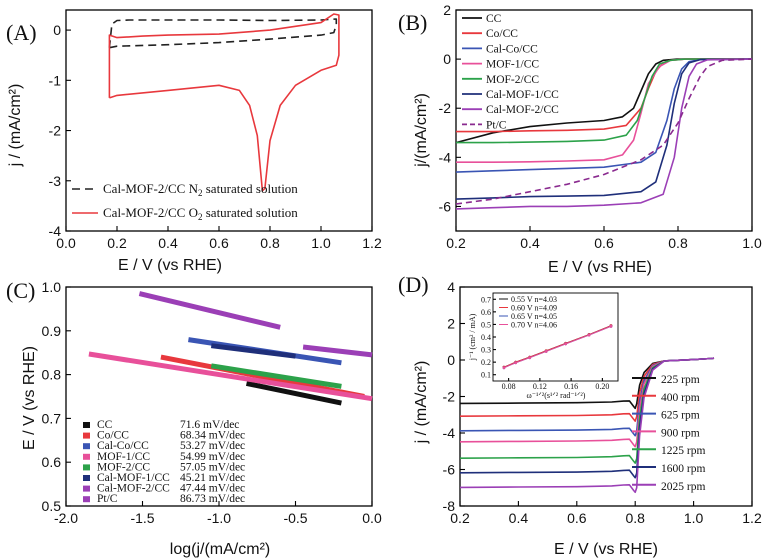 The height and width of the screenshot is (559, 777). Describe the element at coordinates (52, 375) in the screenshot. I see `panel-c-ytick-label: 0.8` at that location.